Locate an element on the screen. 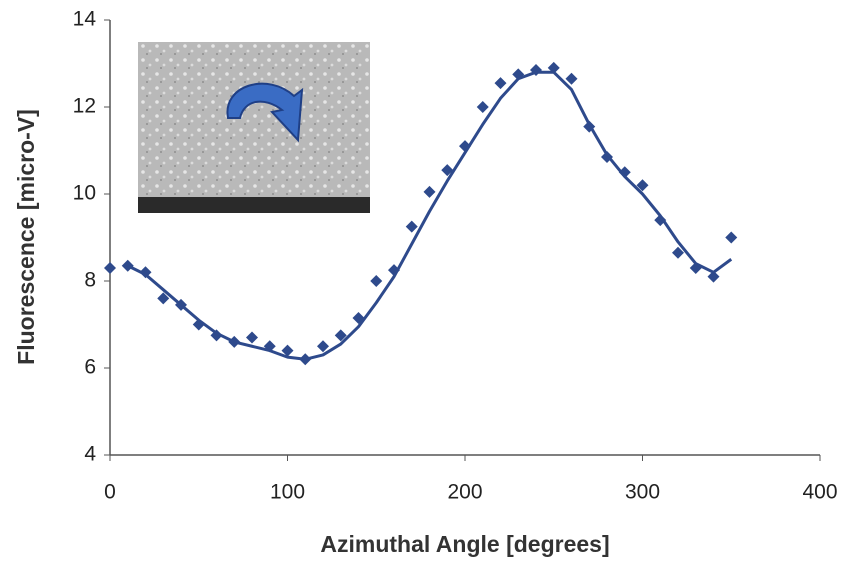 This screenshot has width=848, height=563. y-tick-label: 4 is located at coordinates (90, 454).